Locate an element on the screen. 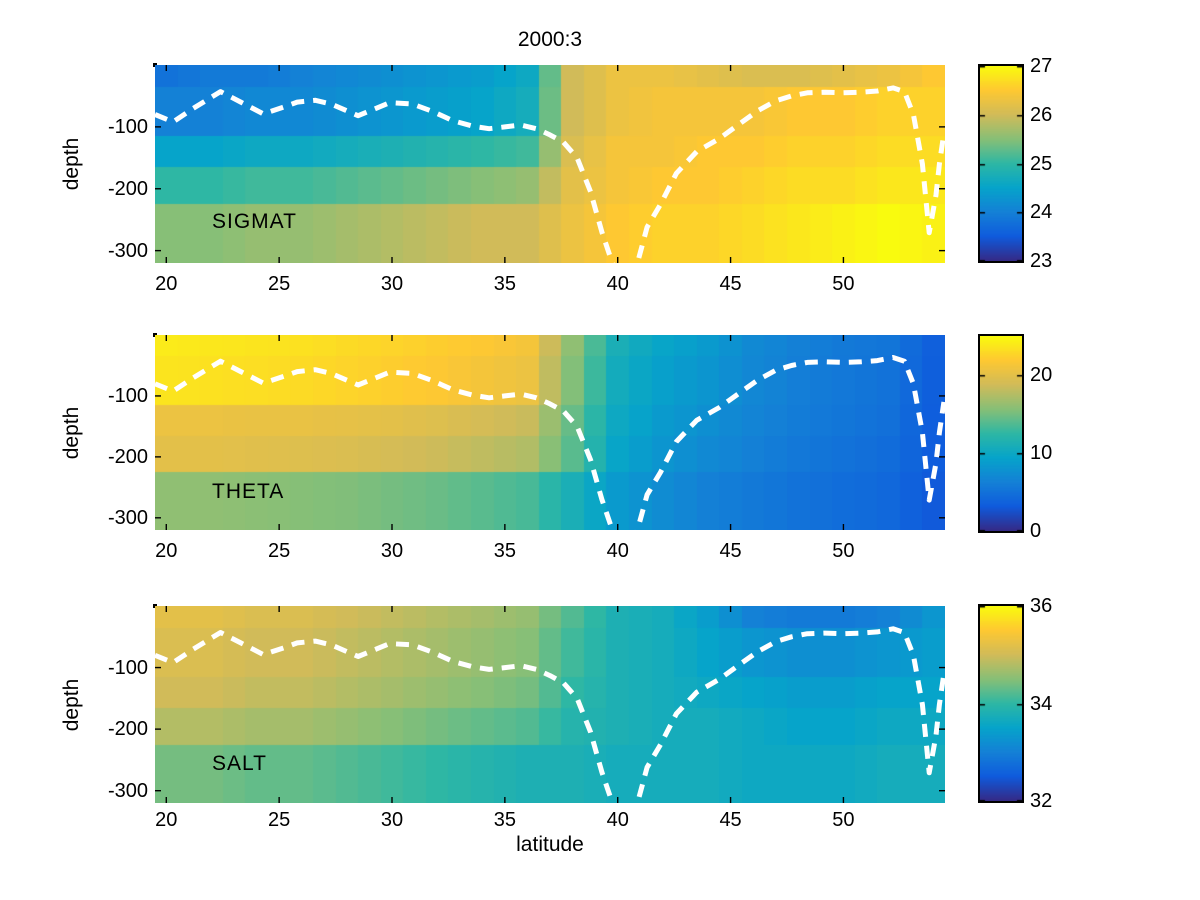  theta-heatmap-canvas is located at coordinates (550, 432).